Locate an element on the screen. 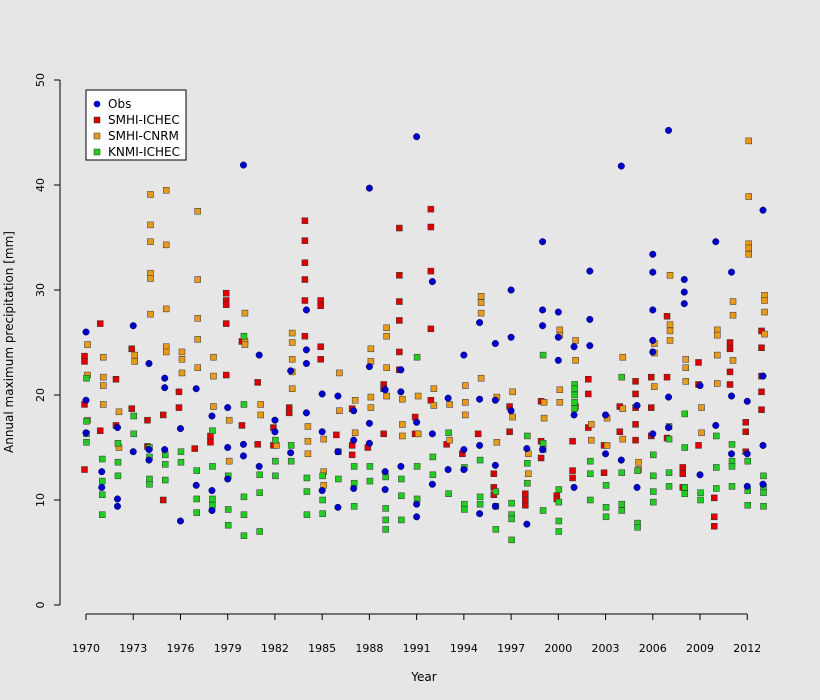 The image size is (820, 700). legend-label: Obs is located at coordinates (119, 104).